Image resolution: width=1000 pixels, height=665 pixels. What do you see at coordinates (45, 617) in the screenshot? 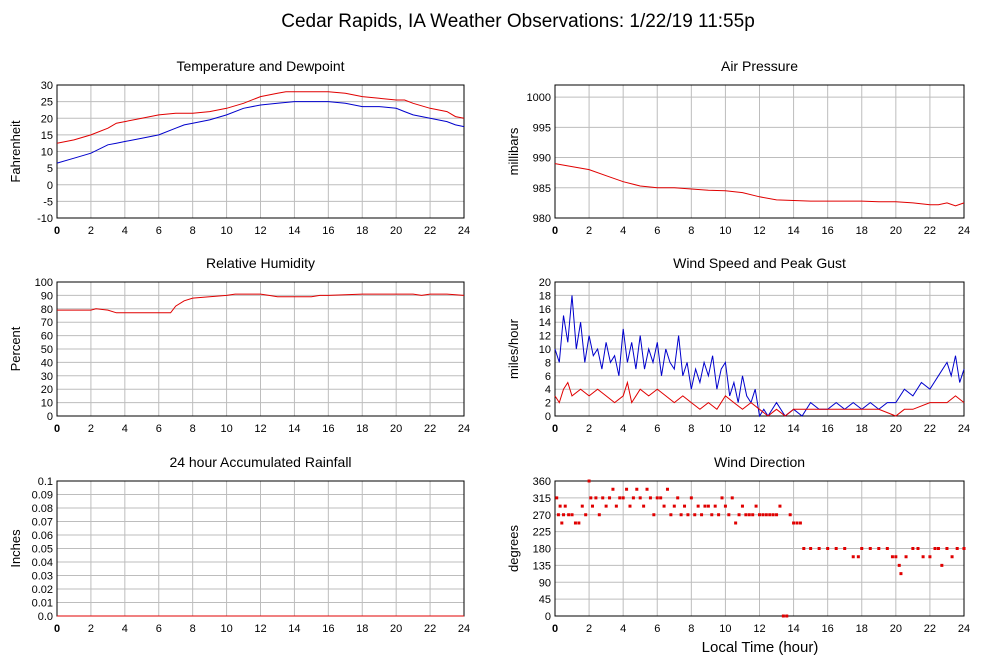
I see `y-tick-label: 0.0` at bounding box center [45, 617].